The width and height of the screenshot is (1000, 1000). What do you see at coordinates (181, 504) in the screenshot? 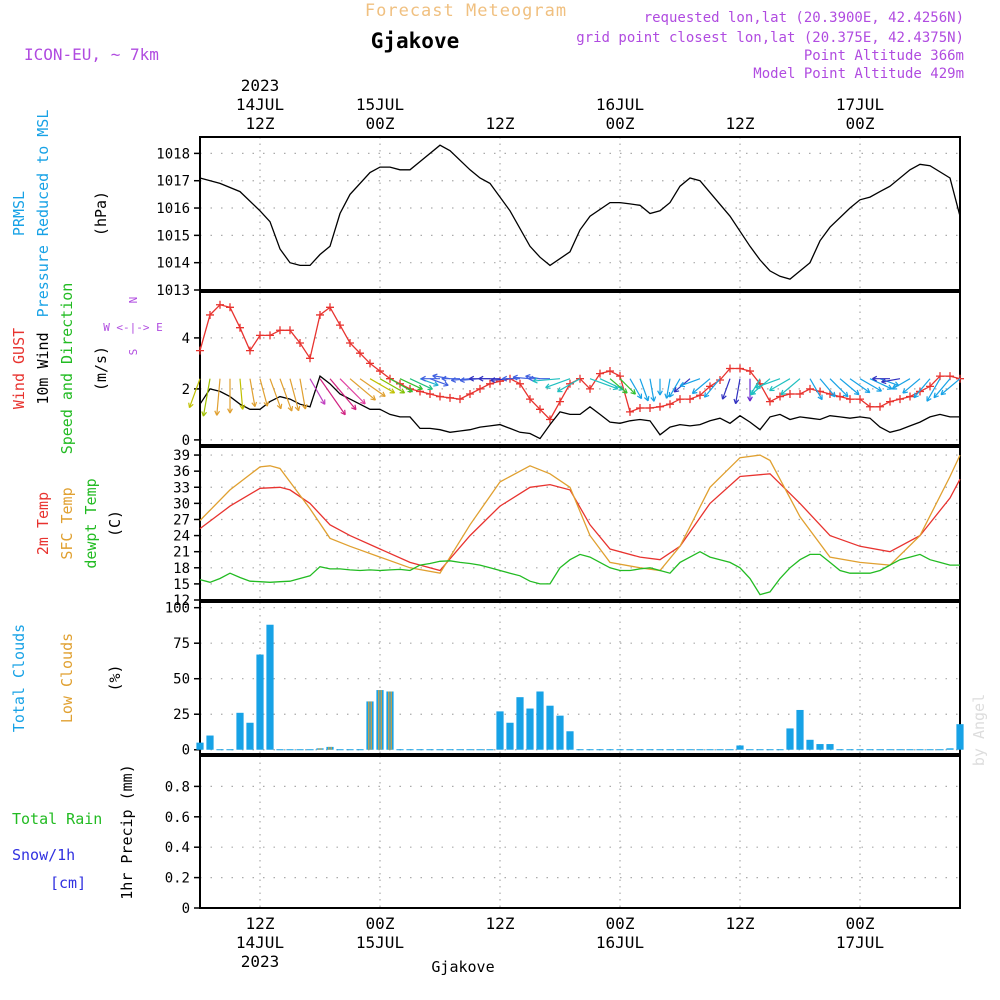
I see `y-tick-label: 30` at bounding box center [181, 504].